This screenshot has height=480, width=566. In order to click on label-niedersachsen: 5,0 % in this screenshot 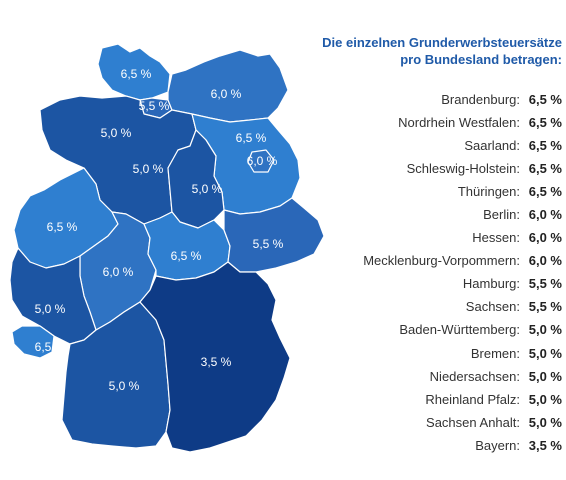, I will do `click(148, 169)`.